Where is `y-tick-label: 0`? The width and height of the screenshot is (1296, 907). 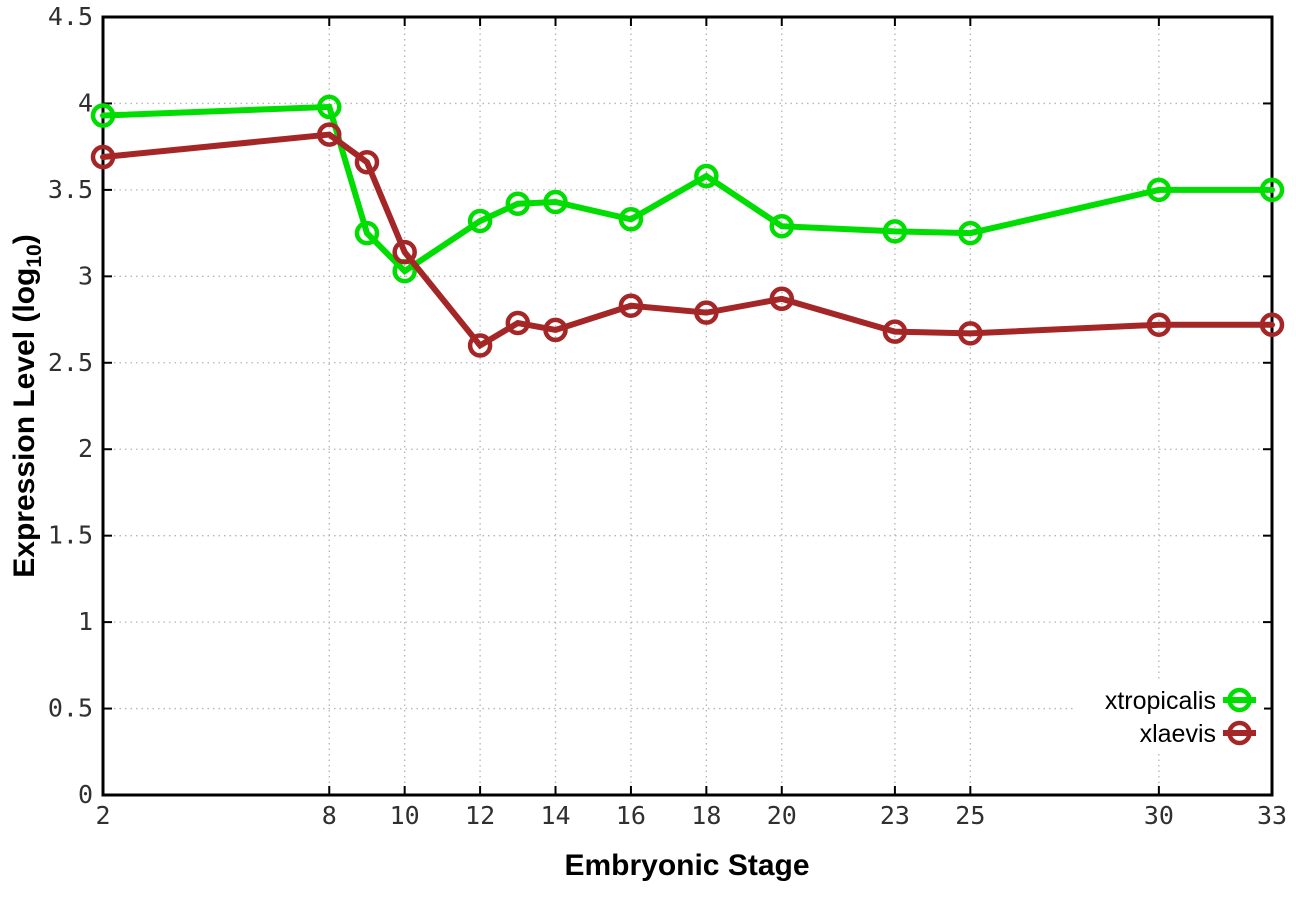
y-tick-label: 0 is located at coordinates (85, 794).